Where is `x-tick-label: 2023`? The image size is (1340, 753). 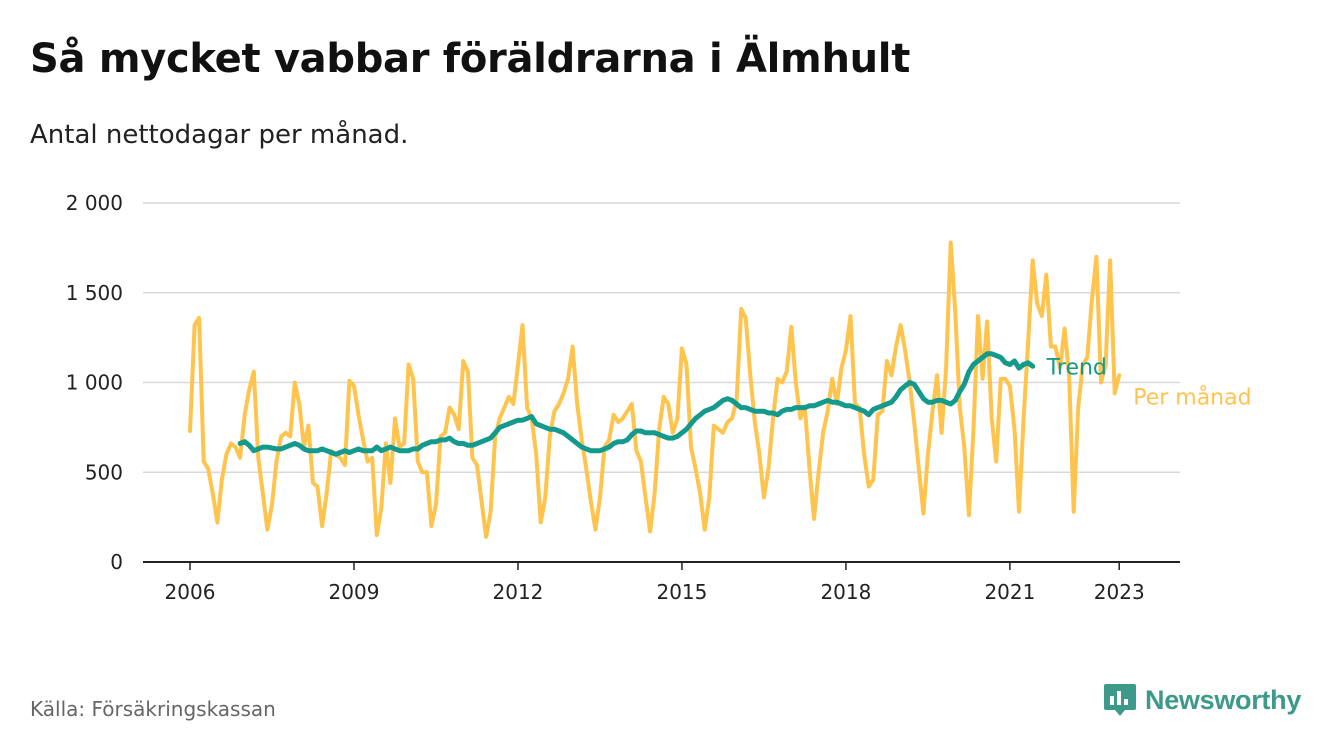
x-tick-label: 2023 is located at coordinates (1119, 592).